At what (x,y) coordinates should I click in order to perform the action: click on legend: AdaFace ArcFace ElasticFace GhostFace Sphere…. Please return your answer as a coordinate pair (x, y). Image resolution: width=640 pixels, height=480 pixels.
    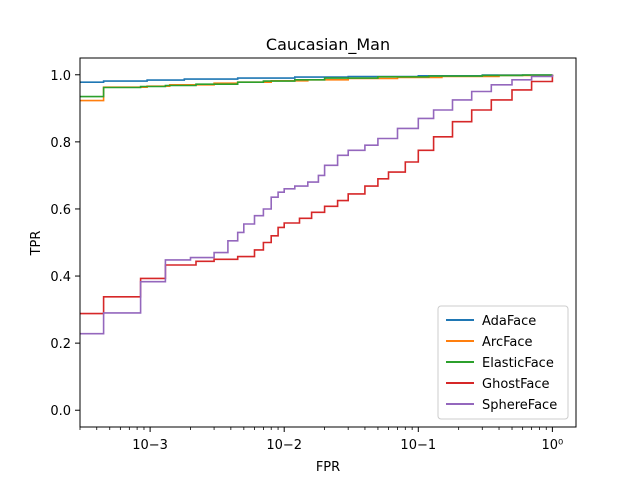
    Looking at the image, I should click on (503, 362).